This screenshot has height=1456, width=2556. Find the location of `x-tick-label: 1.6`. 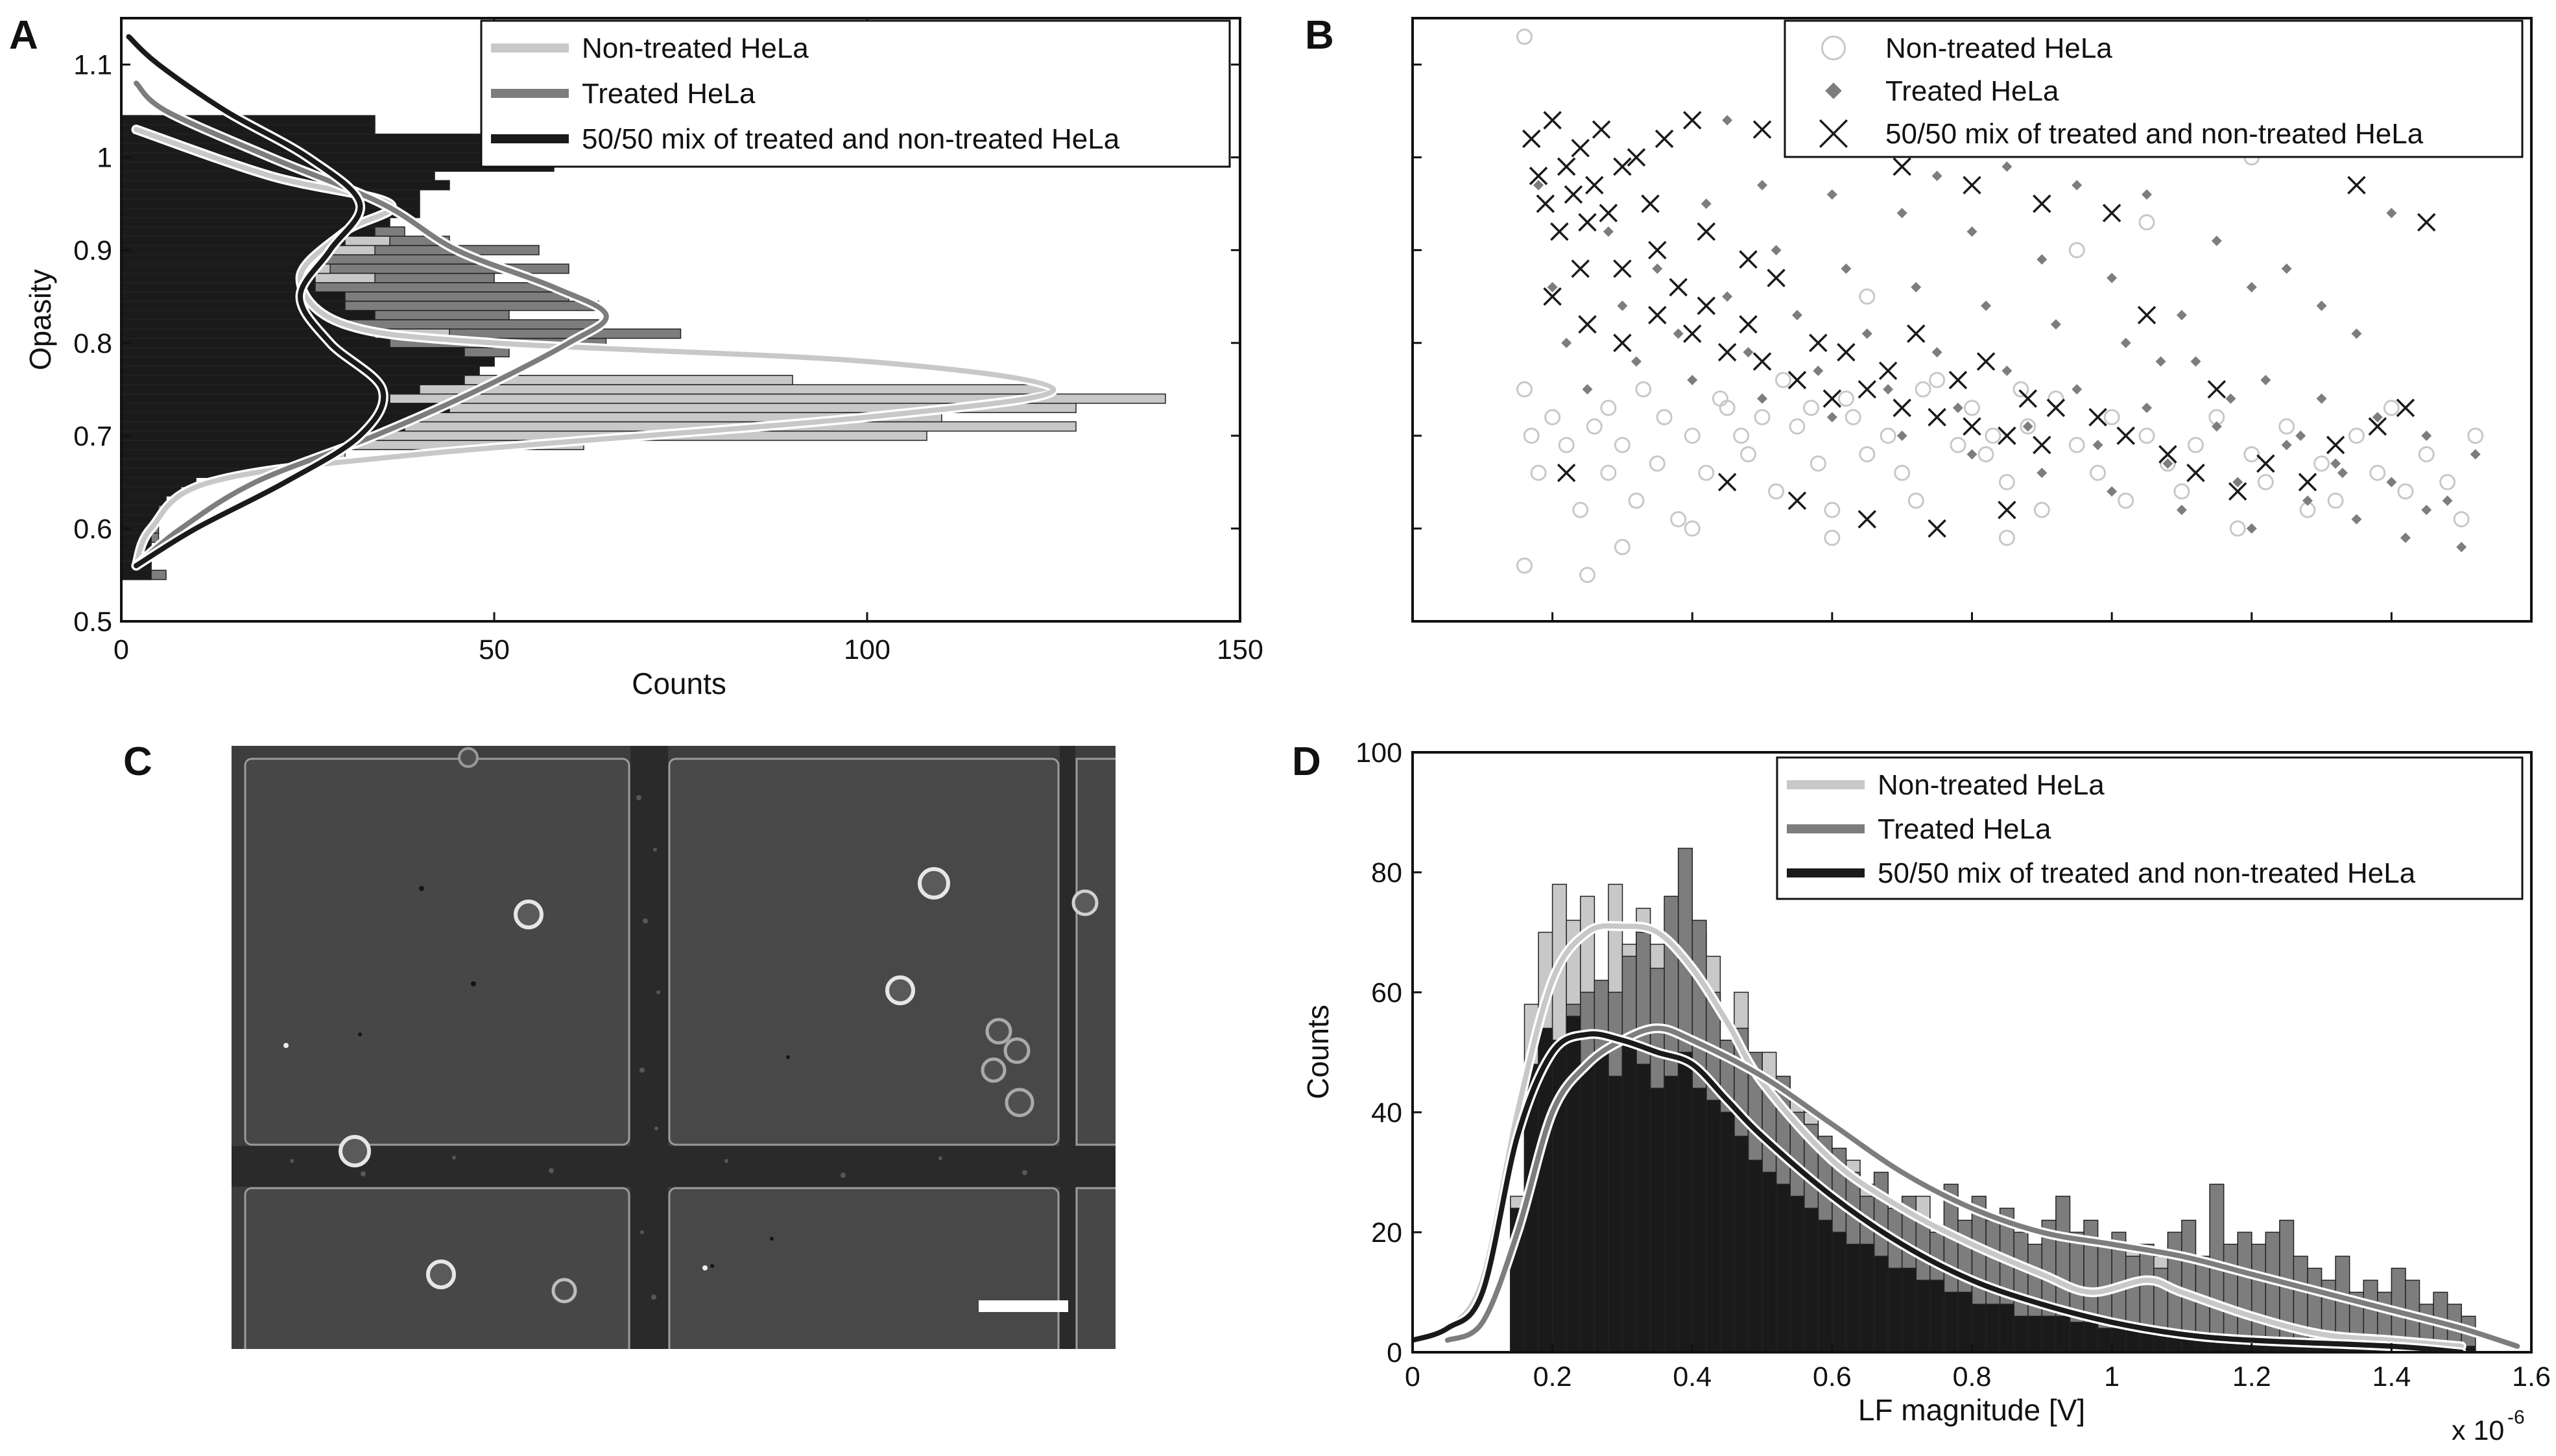

x-tick-label: 1.6 is located at coordinates (2532, 1376).